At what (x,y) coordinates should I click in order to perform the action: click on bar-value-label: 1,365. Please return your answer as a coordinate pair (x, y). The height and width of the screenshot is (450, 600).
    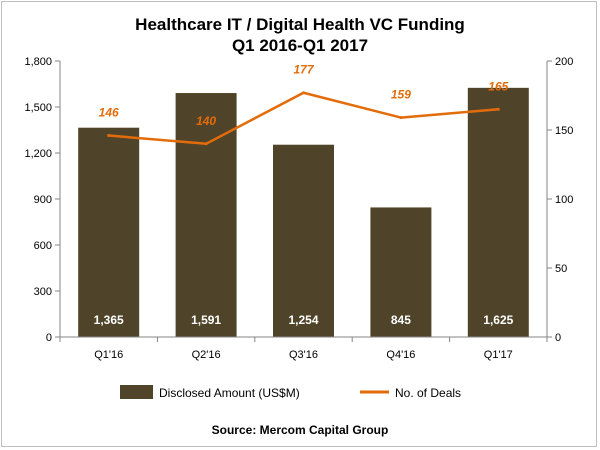
    Looking at the image, I should click on (109, 320).